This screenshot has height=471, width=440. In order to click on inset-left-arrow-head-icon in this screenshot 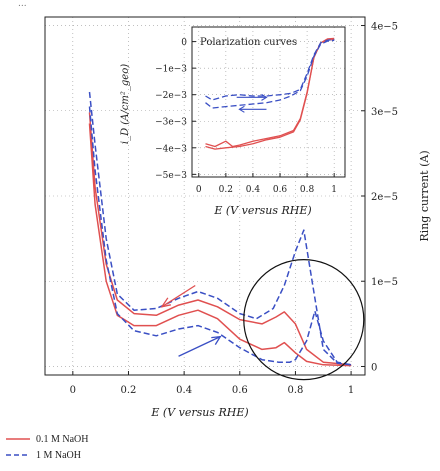, I will do `click(241, 109)`.